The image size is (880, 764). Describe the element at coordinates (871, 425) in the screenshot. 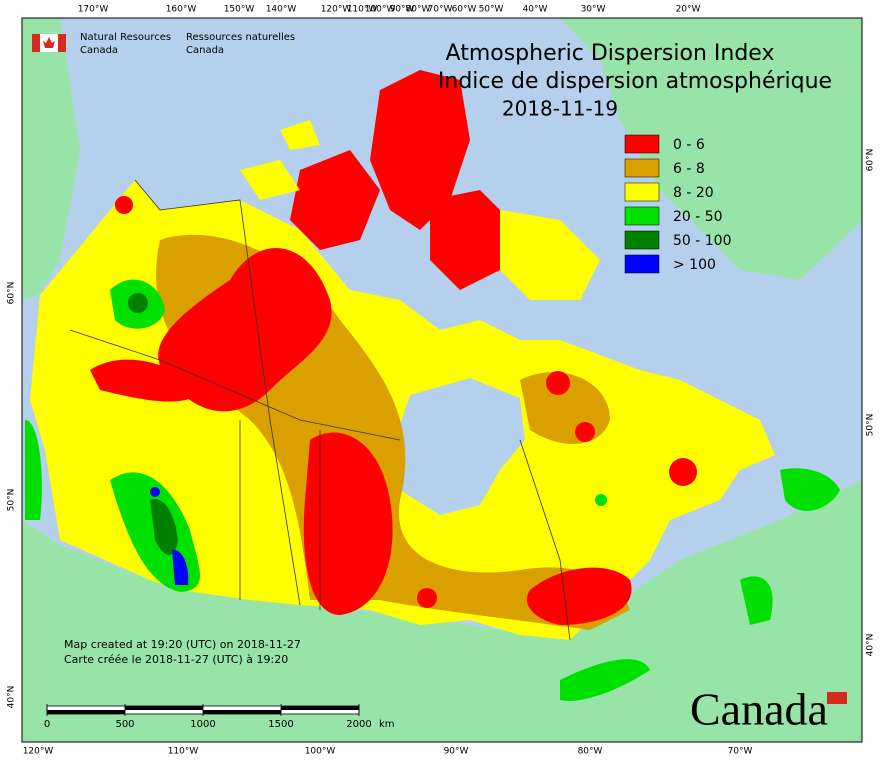

I see `lat-label-right: 50°N` at that location.